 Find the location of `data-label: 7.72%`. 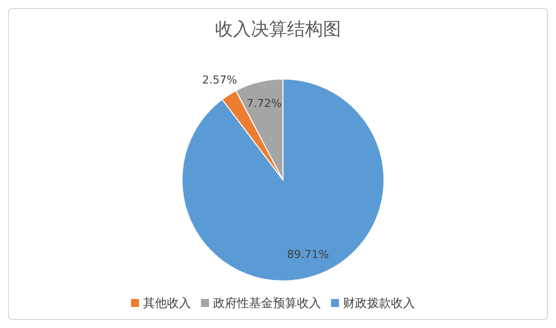

data-label: 7.72% is located at coordinates (264, 103).